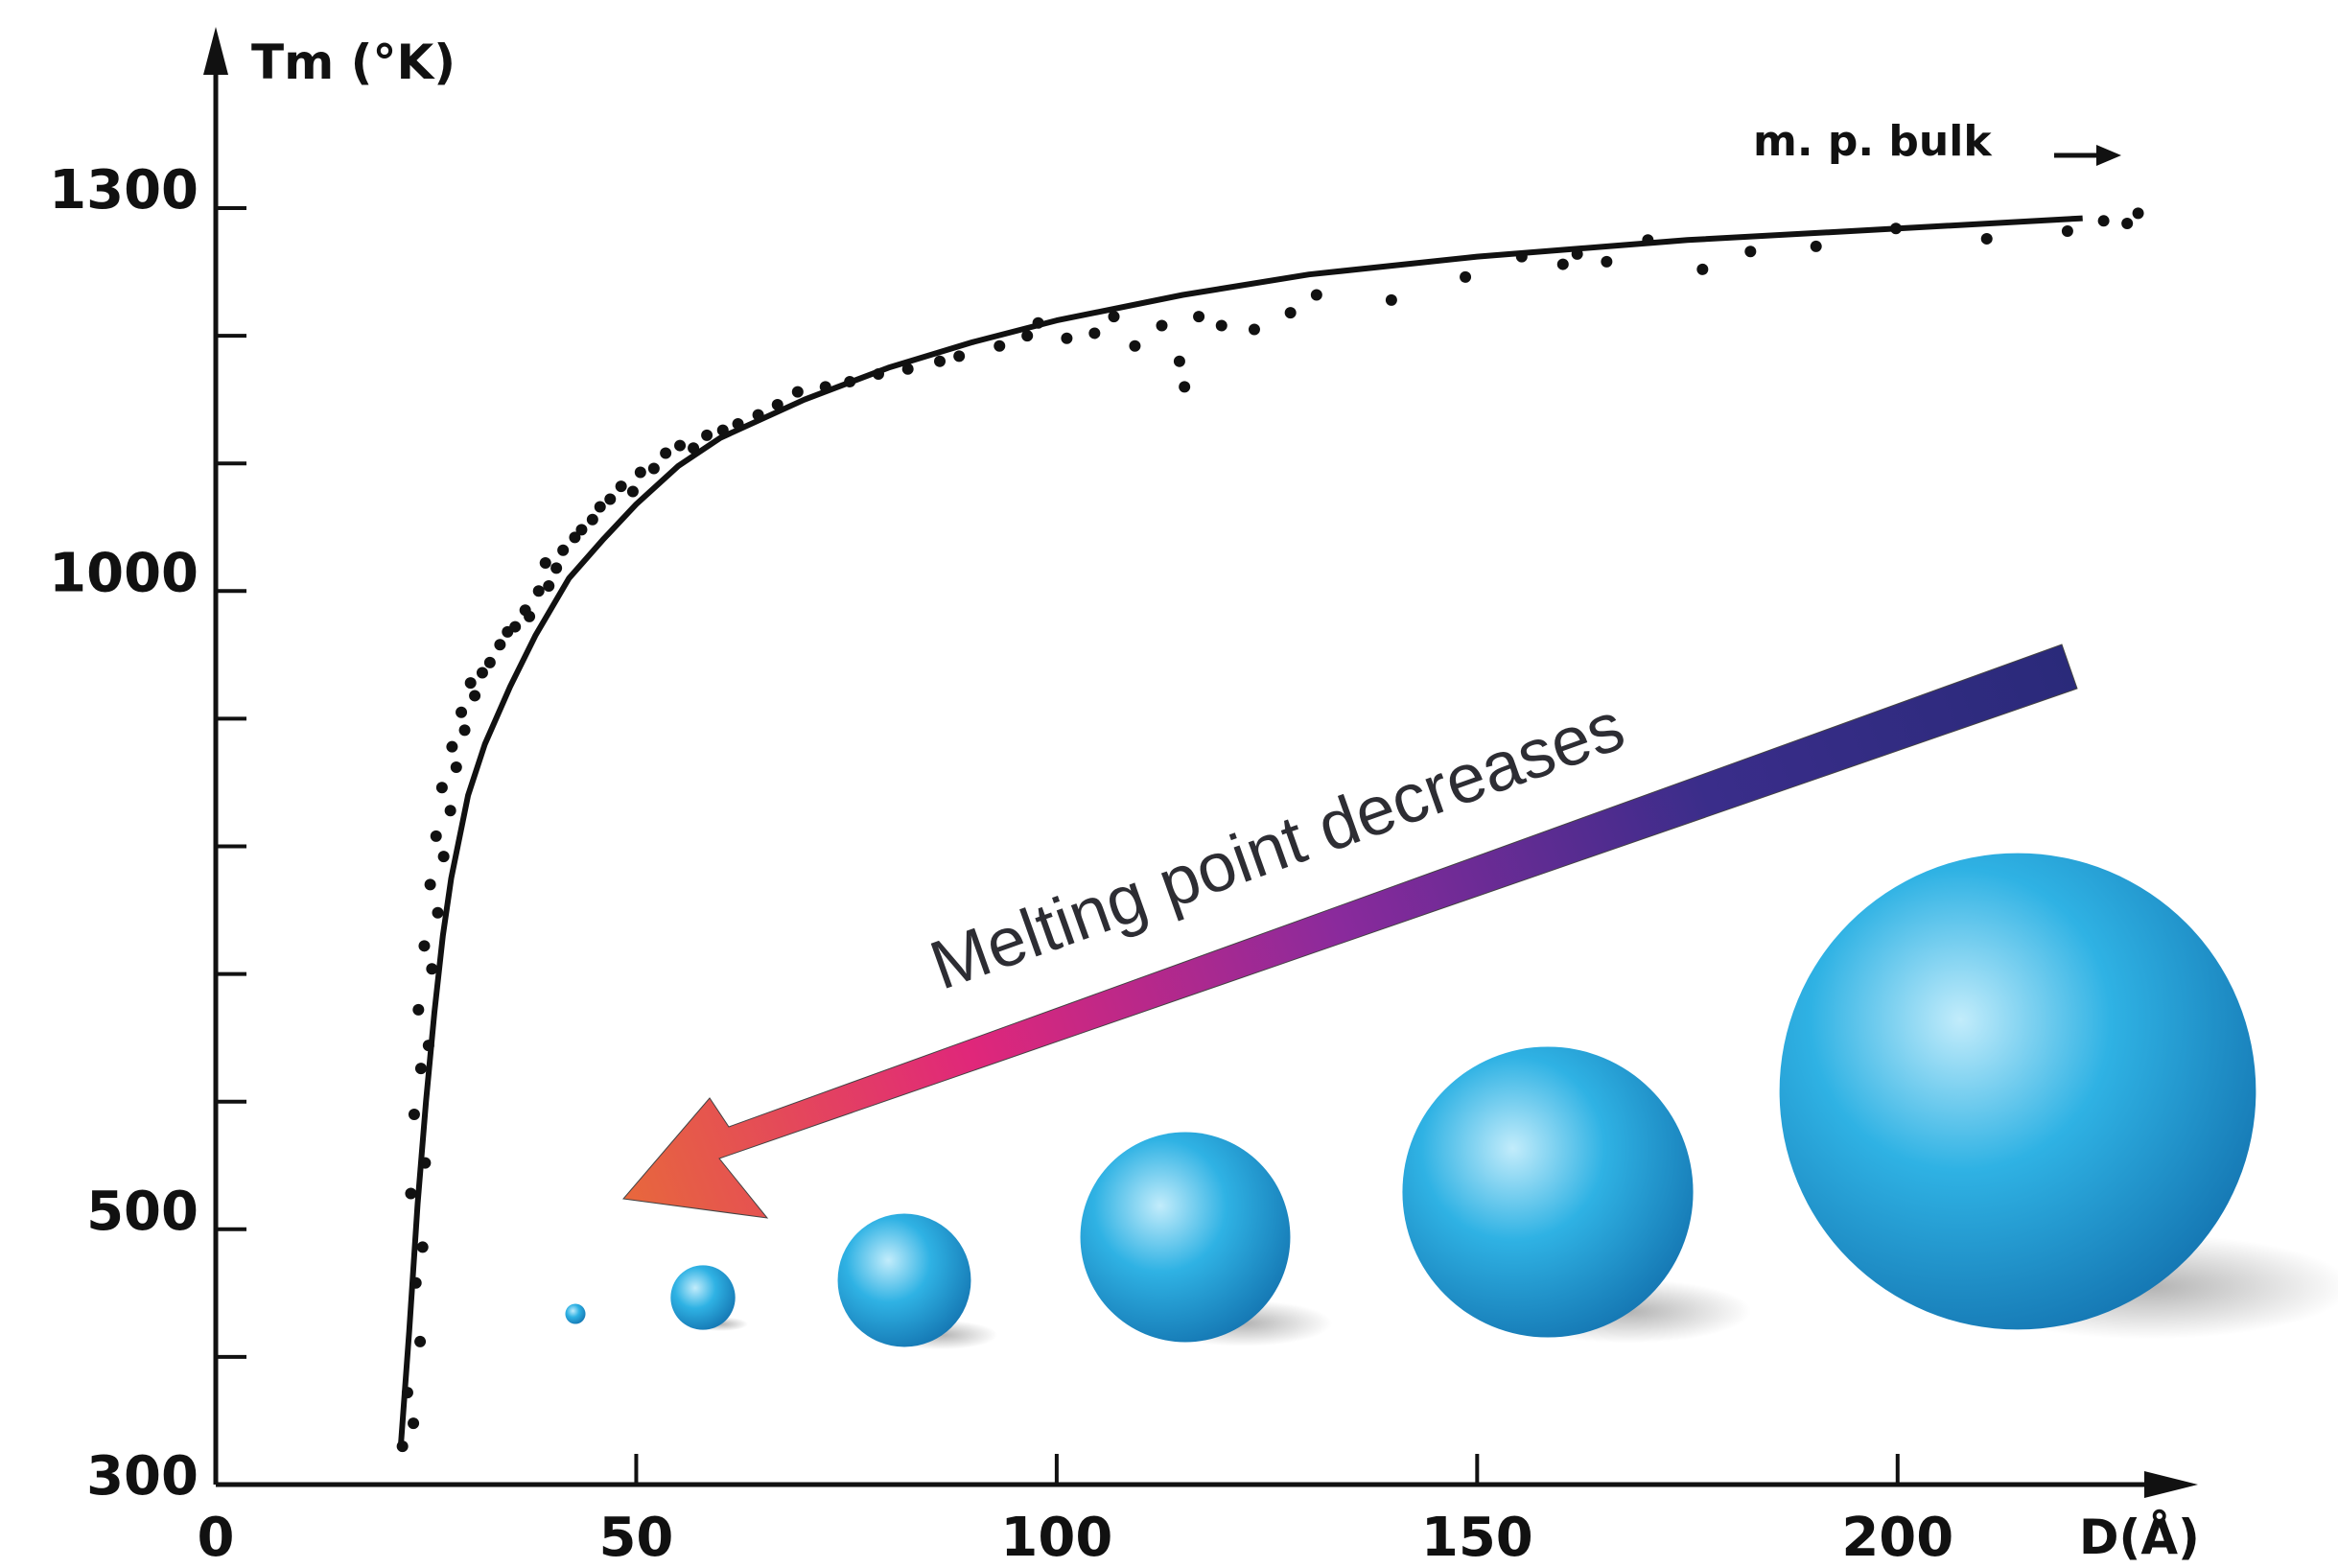 This screenshot has width=2338, height=1568. Describe the element at coordinates (2088, 156) in the screenshot. I see `bulk-mp-arrow` at that location.